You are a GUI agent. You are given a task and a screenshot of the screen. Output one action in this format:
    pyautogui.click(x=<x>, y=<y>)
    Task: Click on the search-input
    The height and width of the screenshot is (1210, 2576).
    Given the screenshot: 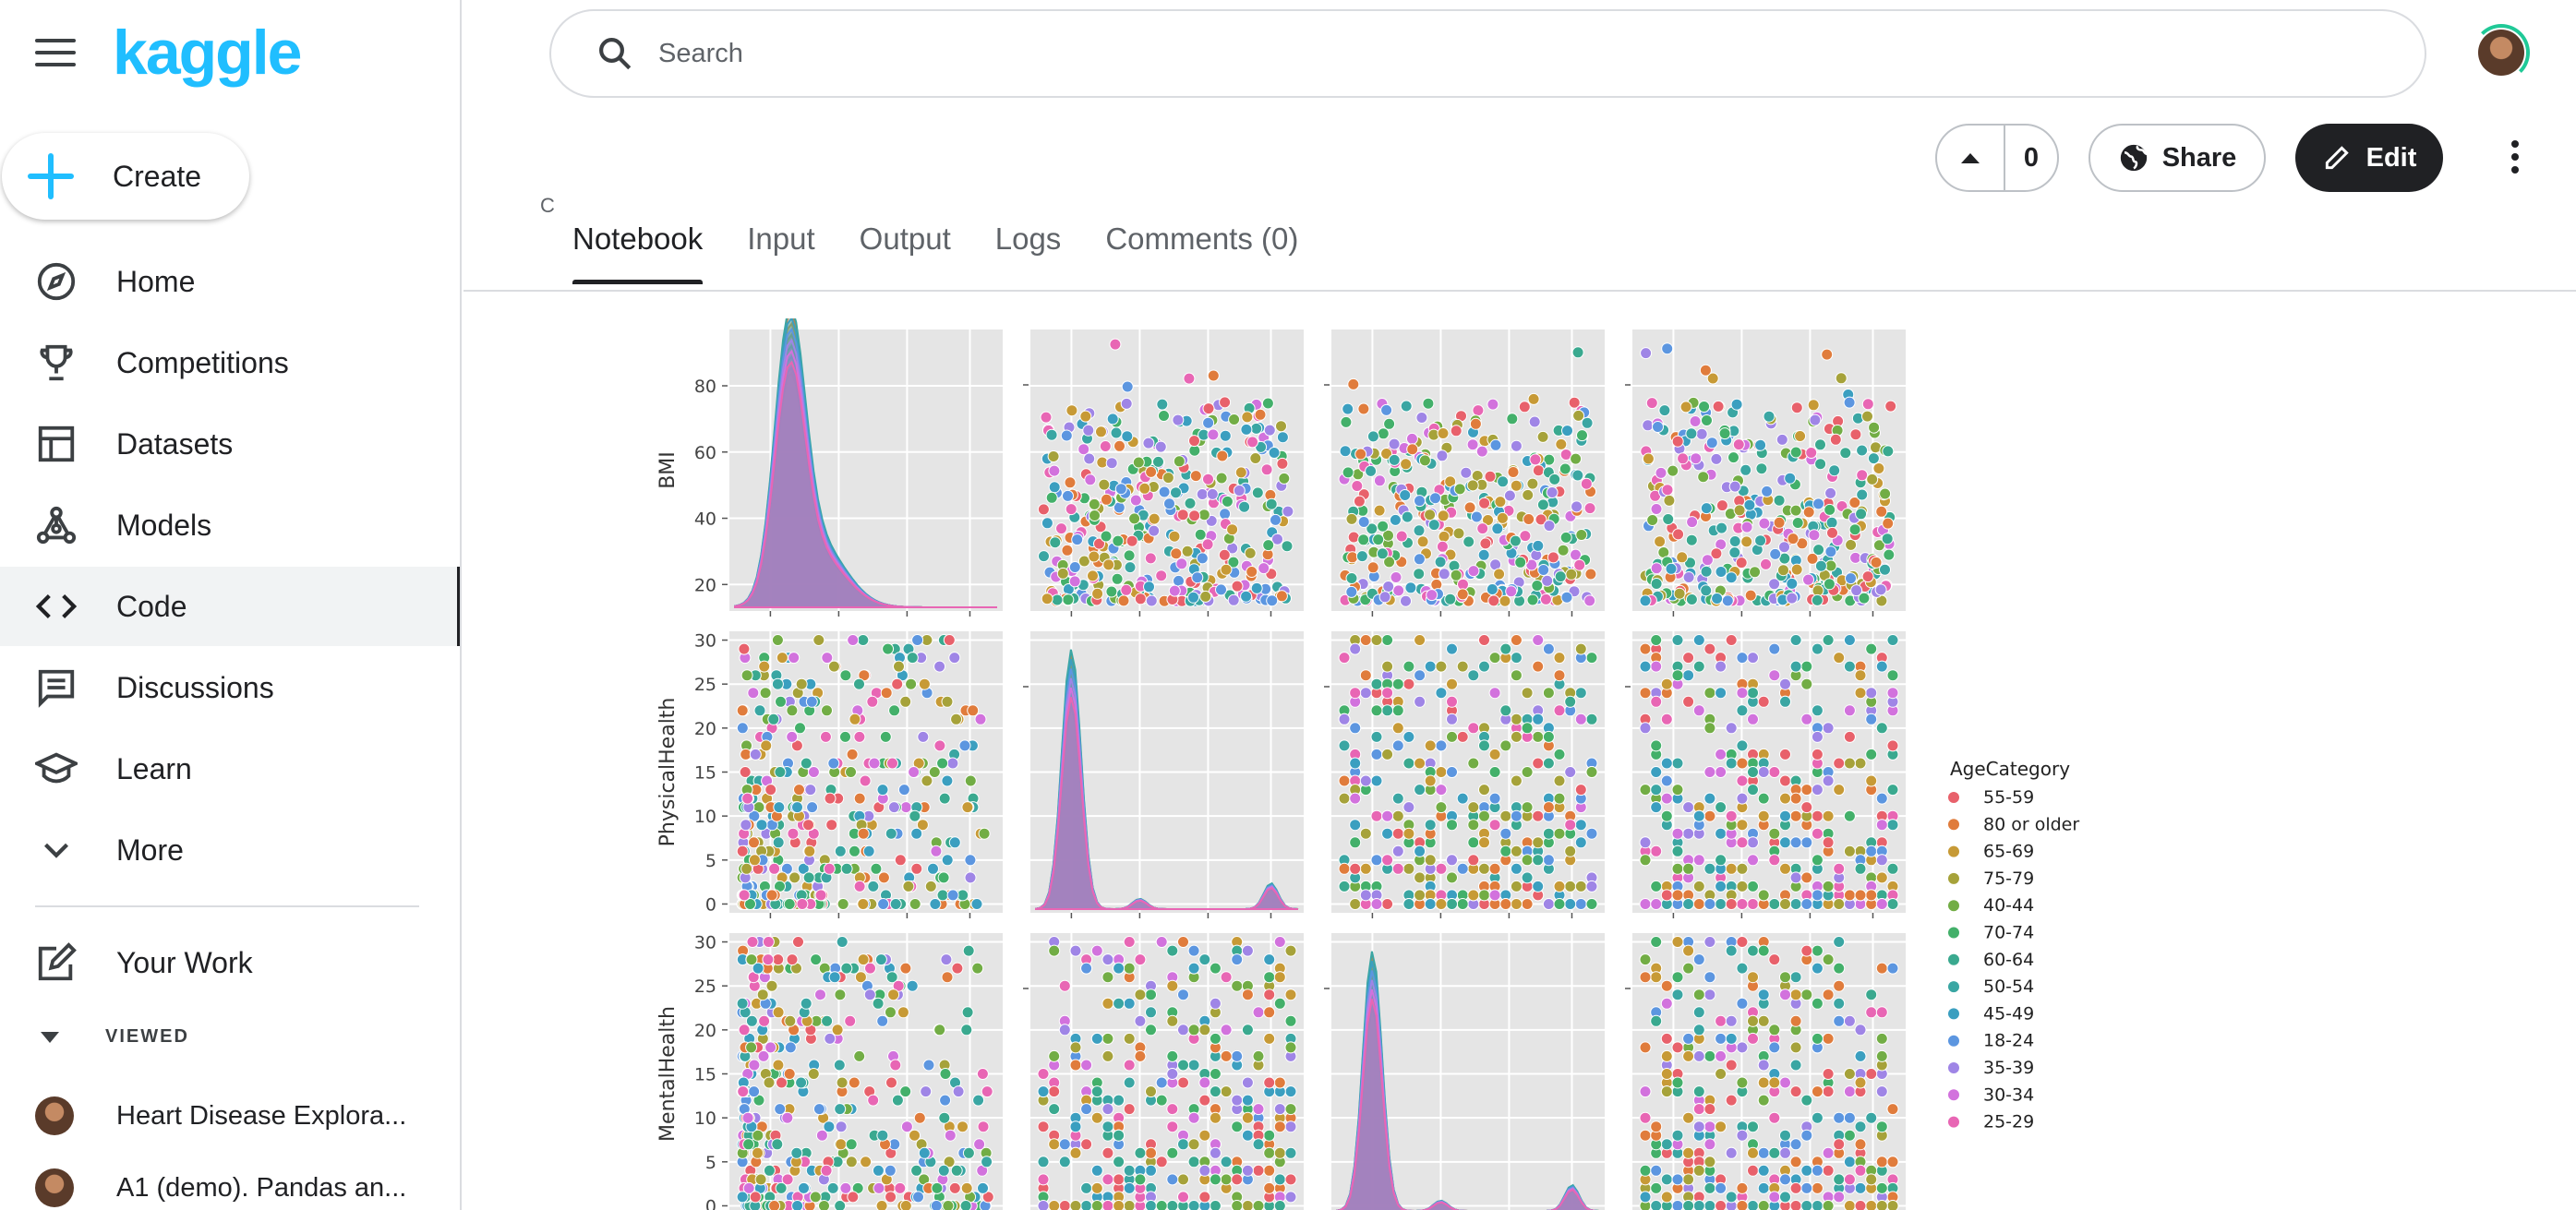 What is the action you would take?
    pyautogui.click(x=1397, y=53)
    